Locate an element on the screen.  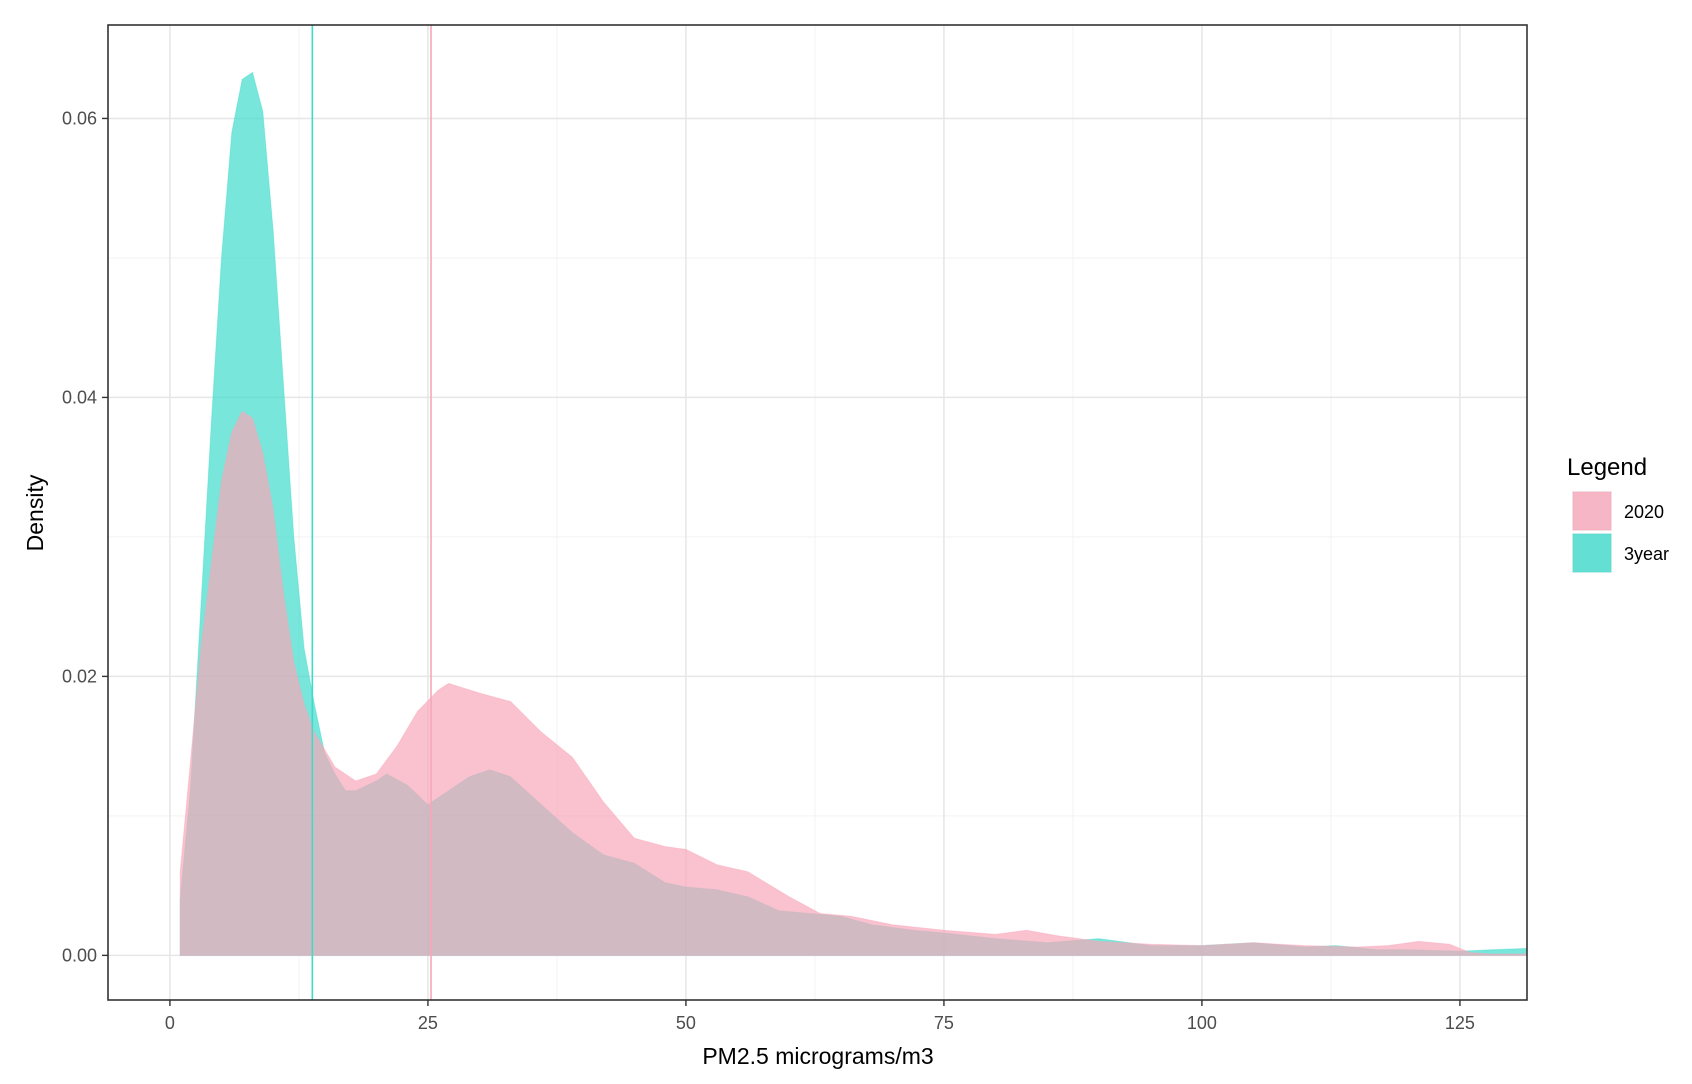
x-axis: 0 25 50 75 100 125 is located at coordinates (820, 1016).